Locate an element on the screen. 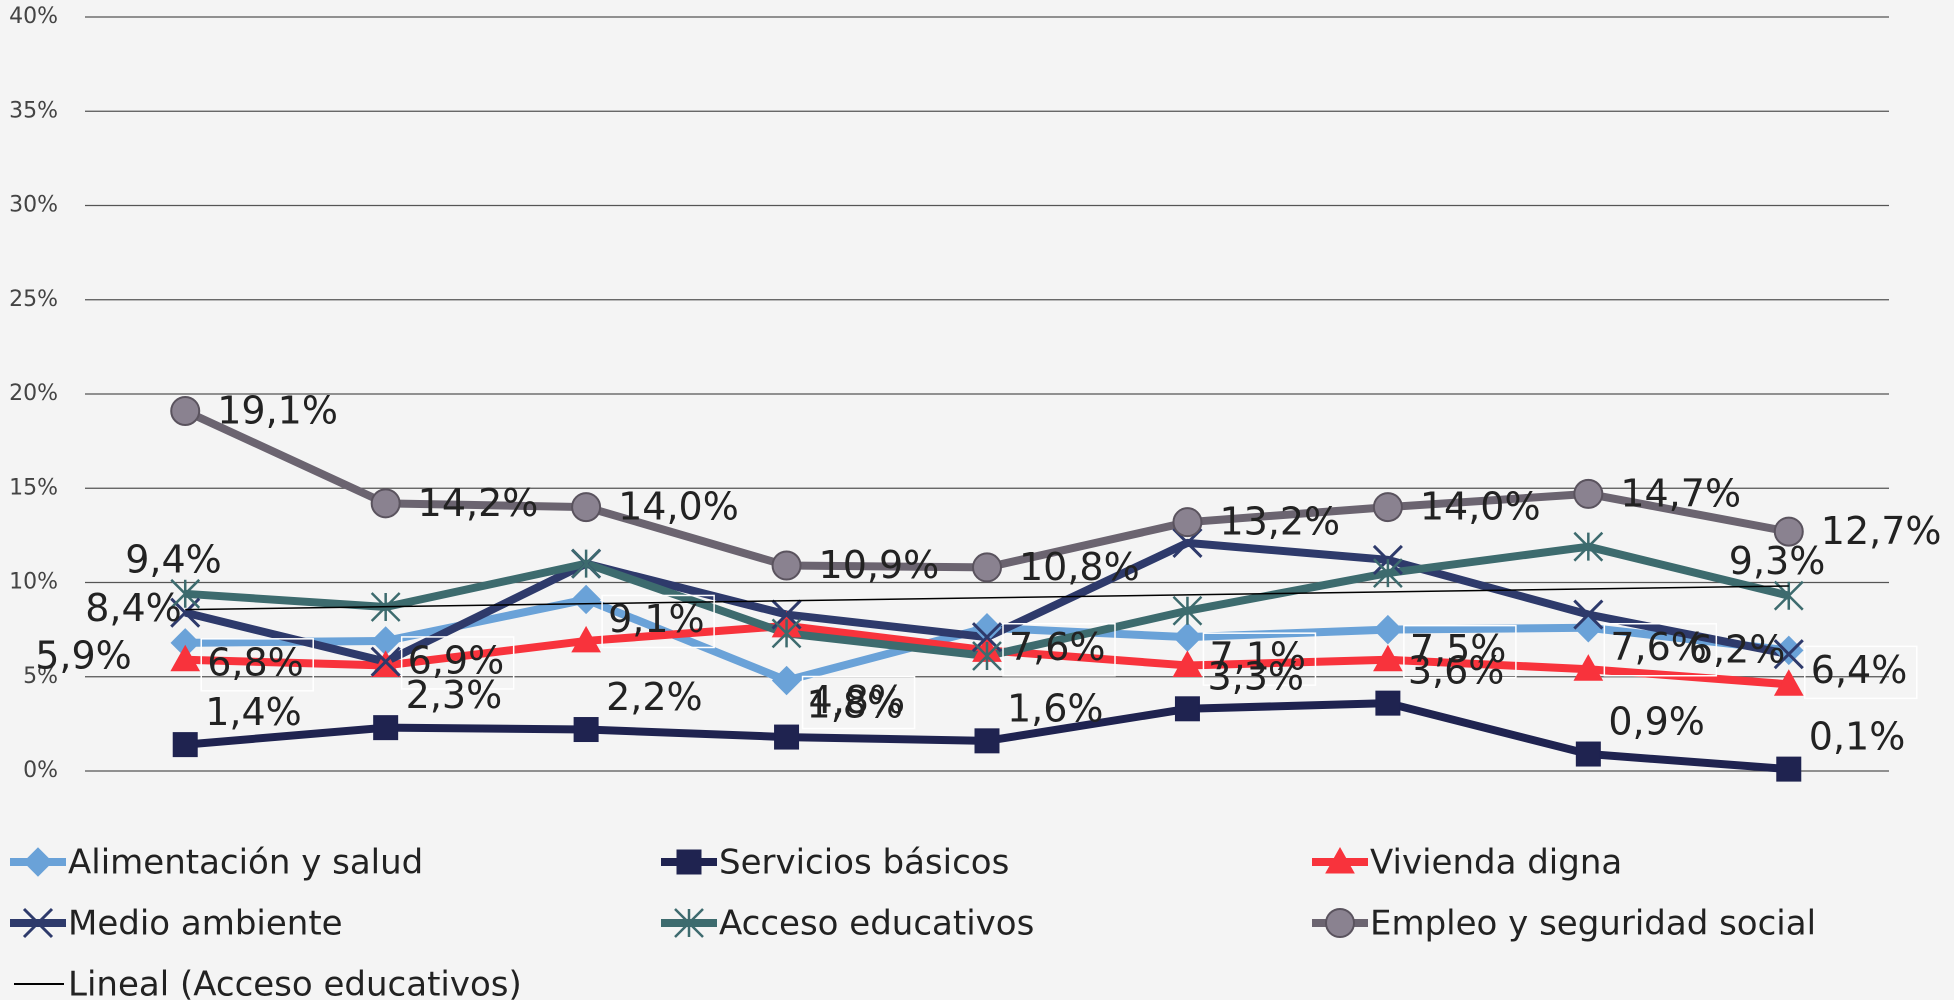  y-tick-label: 20% is located at coordinates (33, 393).